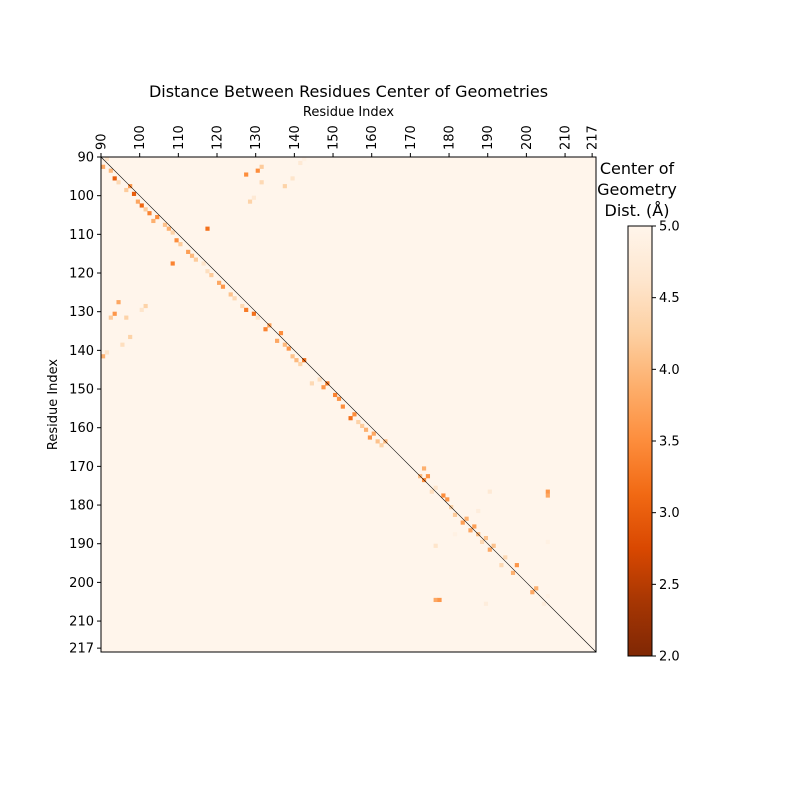 This screenshot has height=800, width=800. Describe the element at coordinates (349, 112) in the screenshot. I see `x-axis-label: Residue Index` at that location.